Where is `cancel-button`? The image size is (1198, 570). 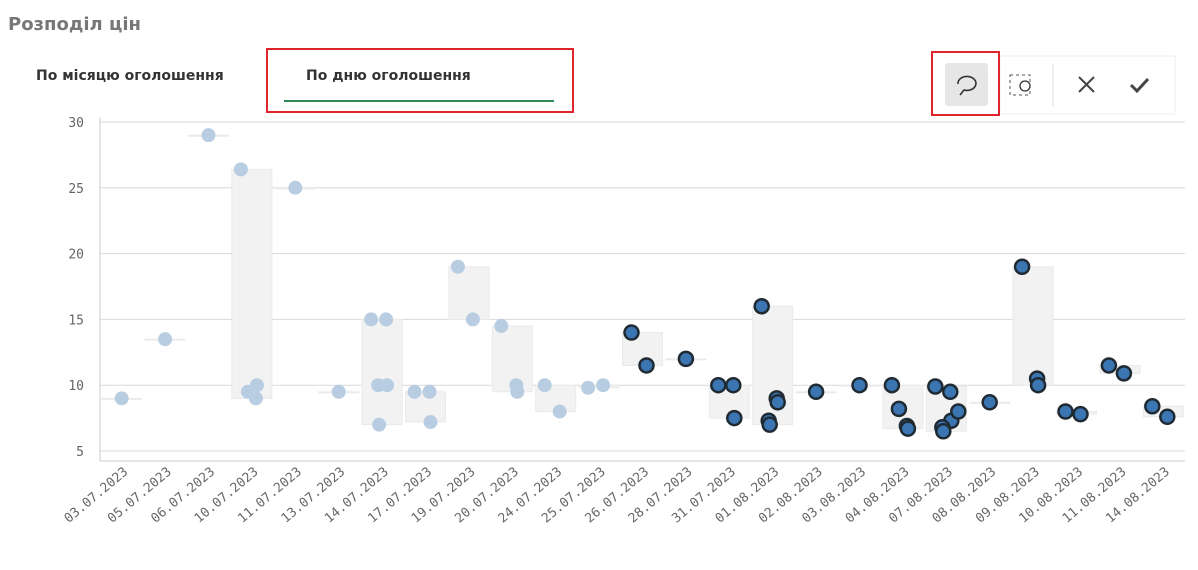 cancel-button is located at coordinates (1086, 84).